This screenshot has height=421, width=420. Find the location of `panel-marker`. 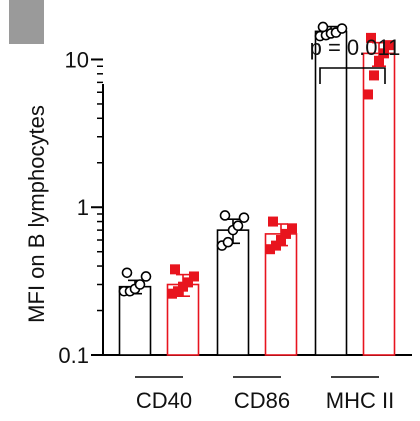

panel-marker is located at coordinates (26, 22).